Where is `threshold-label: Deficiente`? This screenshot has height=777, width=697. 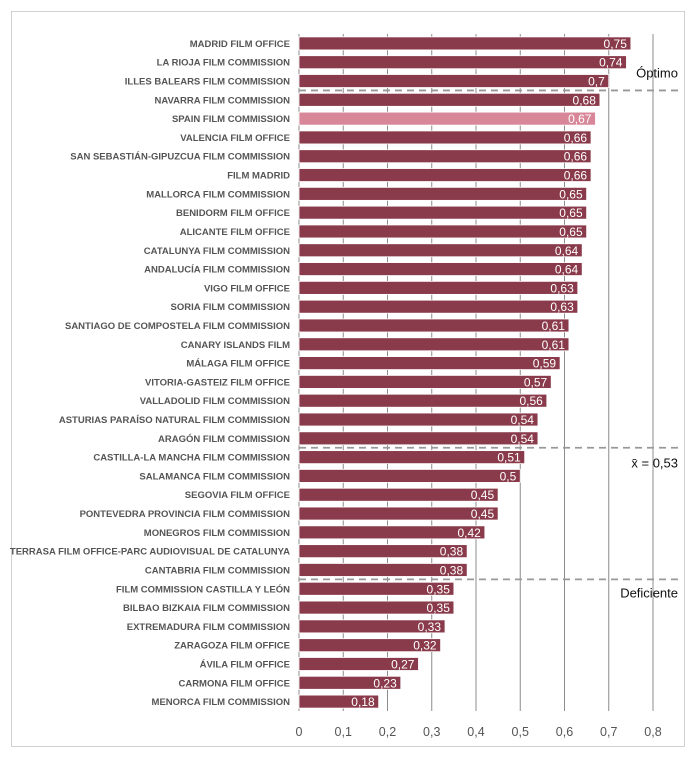 threshold-label: Deficiente is located at coordinates (649, 592).